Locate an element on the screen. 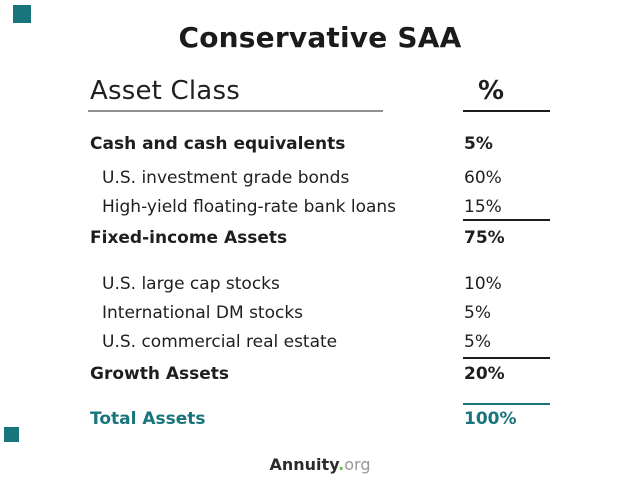 The width and height of the screenshot is (640, 489). table-row-value: 15% is located at coordinates (483, 207).